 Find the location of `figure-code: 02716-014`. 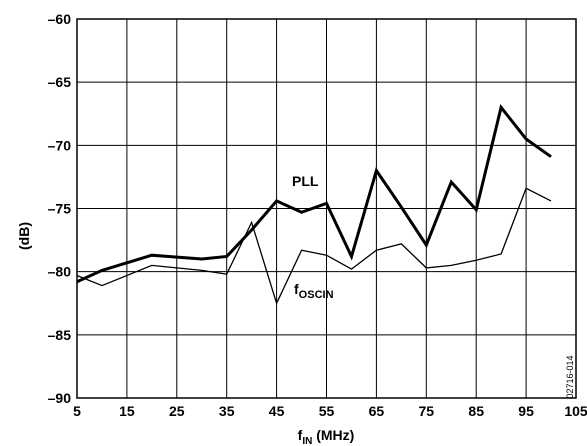

figure-code: 02716-014 is located at coordinates (570, 376).